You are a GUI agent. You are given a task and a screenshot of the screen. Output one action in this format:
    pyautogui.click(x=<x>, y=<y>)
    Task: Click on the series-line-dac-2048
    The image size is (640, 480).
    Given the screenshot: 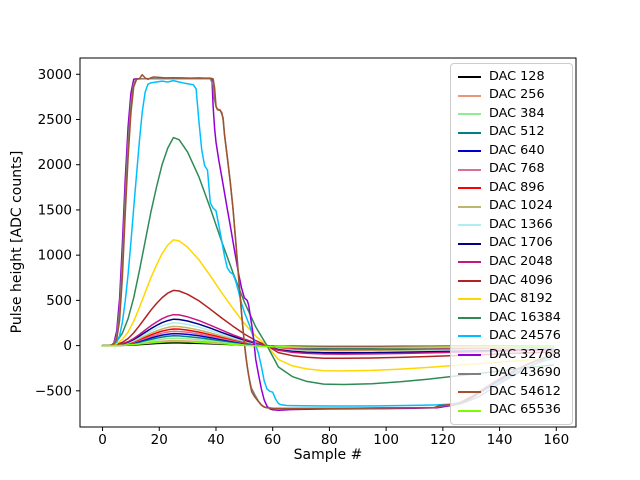 What is the action you would take?
    pyautogui.click(x=328, y=334)
    